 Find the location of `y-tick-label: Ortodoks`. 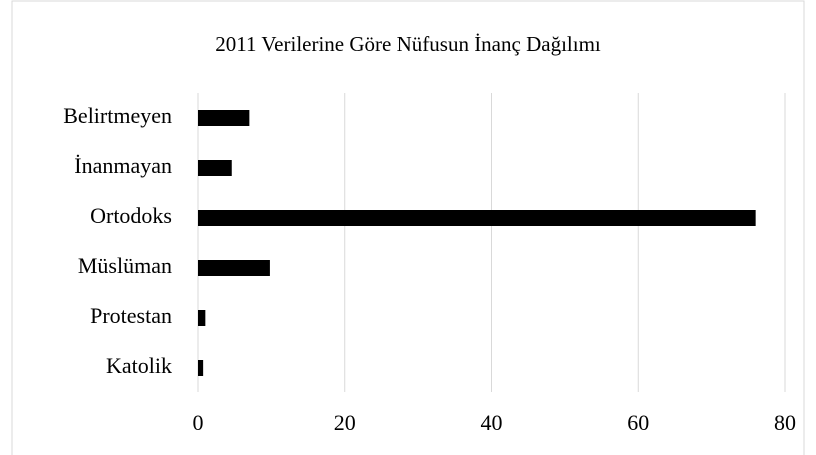

y-tick-label: Ortodoks is located at coordinates (131, 215).